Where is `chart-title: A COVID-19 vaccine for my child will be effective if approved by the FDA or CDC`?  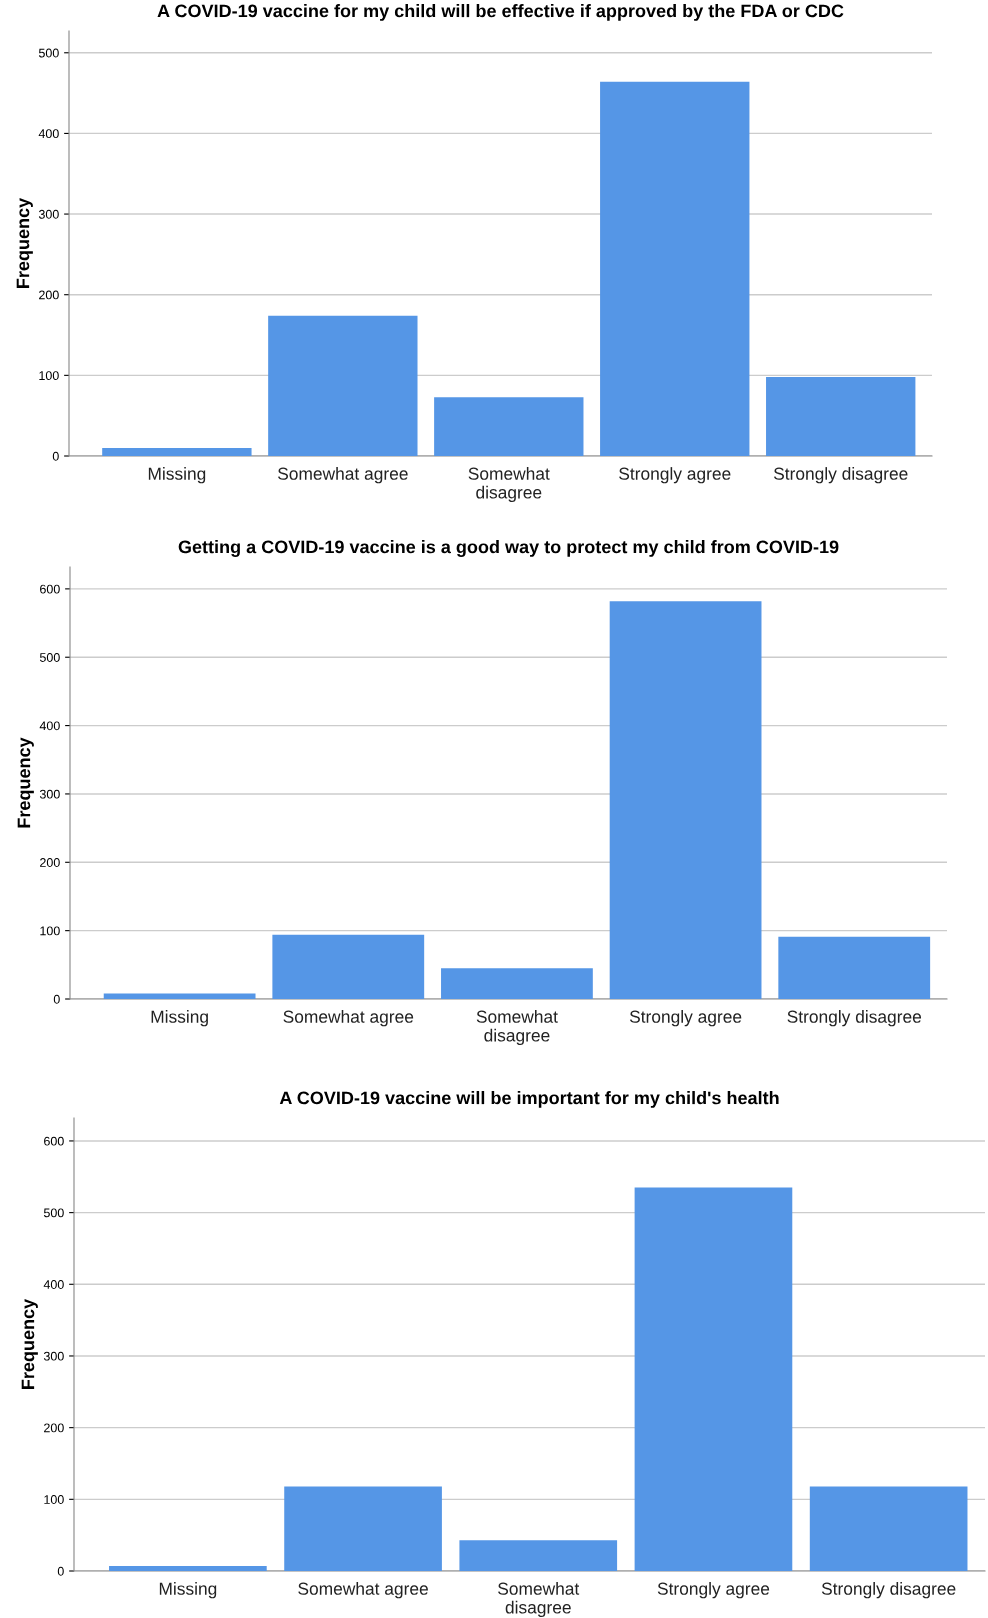 chart-title: A COVID-19 vaccine for my child will be effective if approved by the FDA or CDC is located at coordinates (500, 12).